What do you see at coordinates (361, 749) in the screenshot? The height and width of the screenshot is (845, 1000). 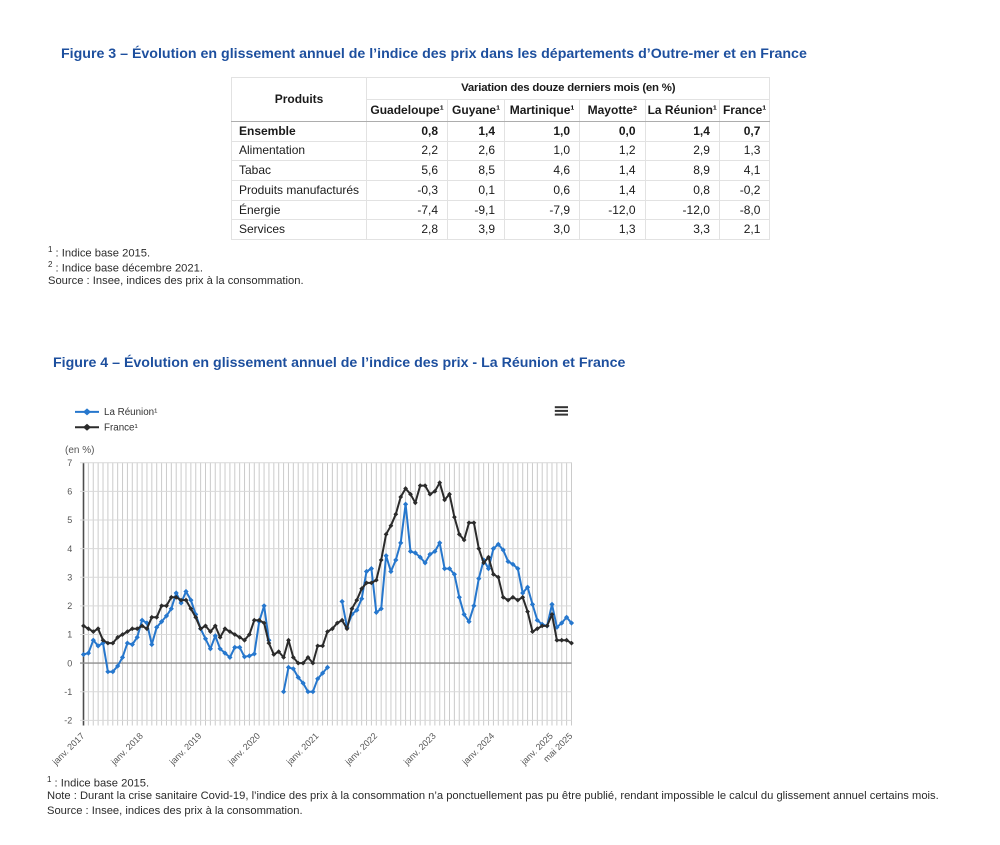 I see `svg-text: janv. 2022` at bounding box center [361, 749].